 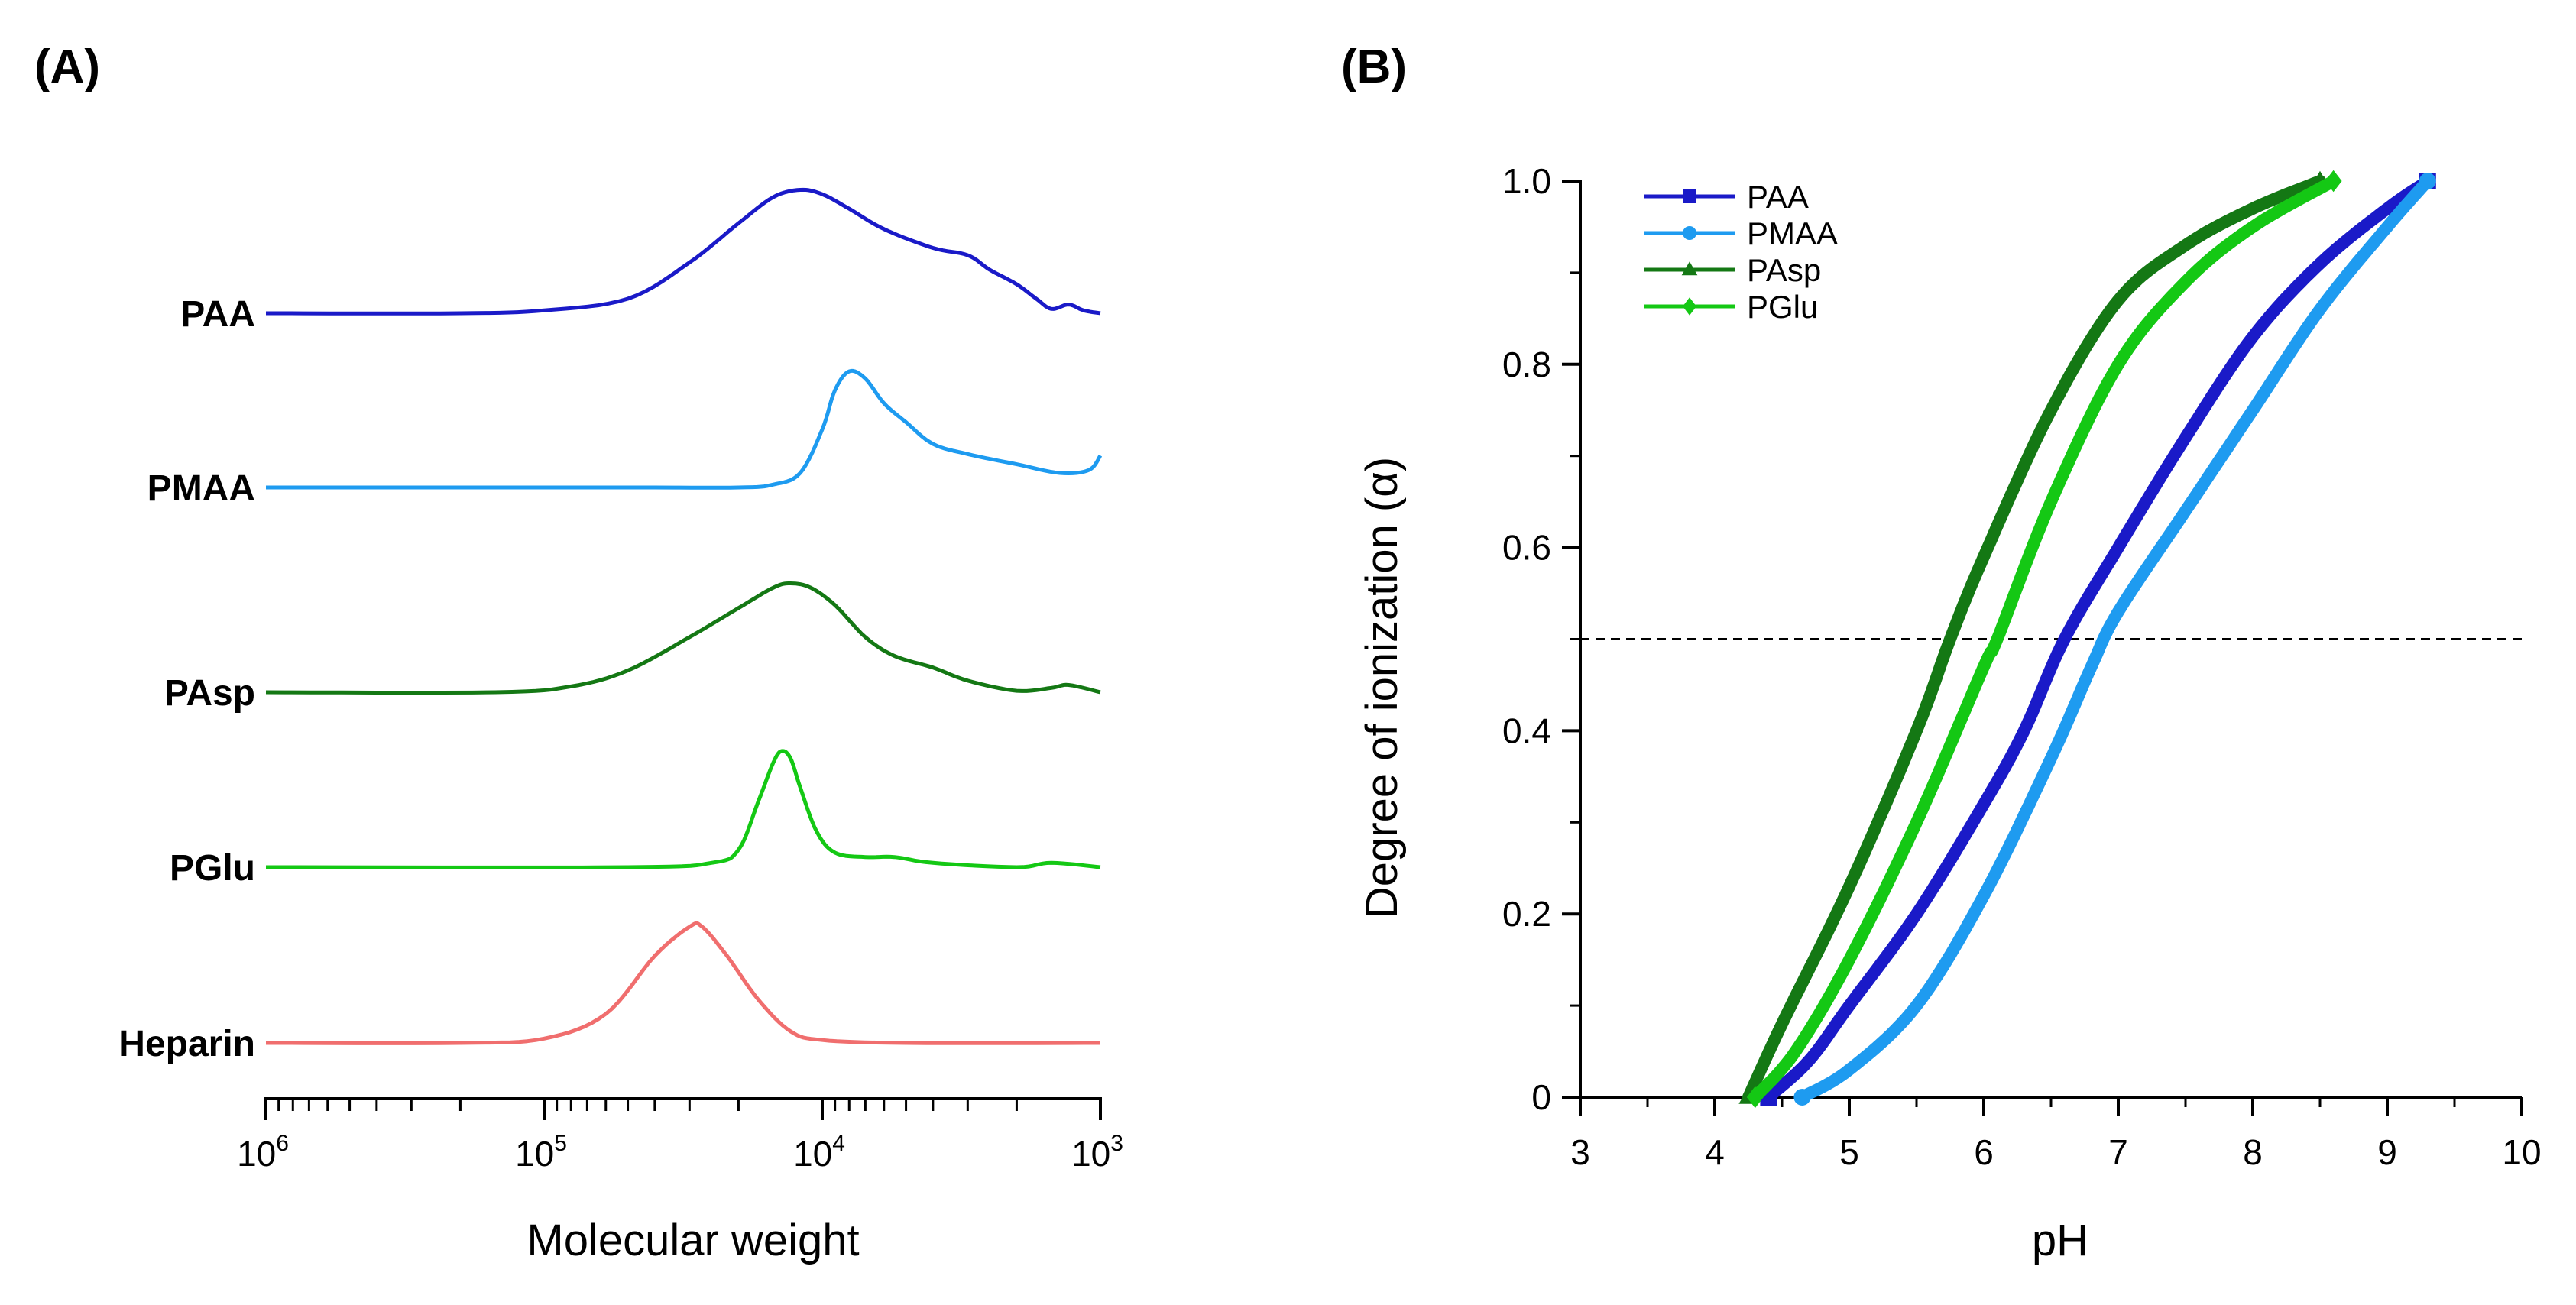 I want to click on panel-a-x-axis: 10⁶ 10⁵ 10⁴ 10³, so click(x=680, y=1136).